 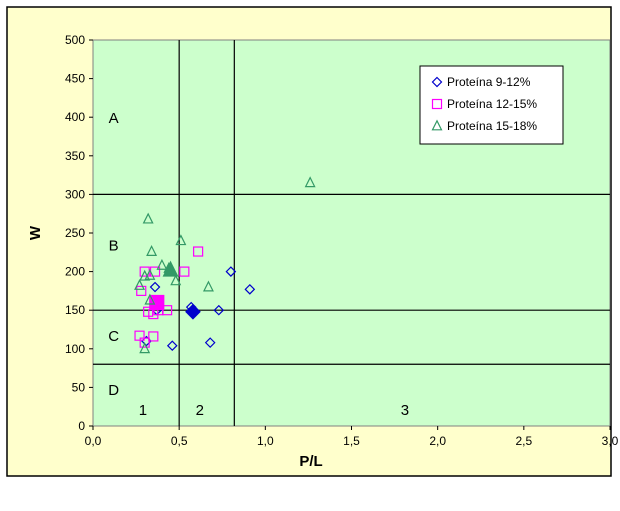 What do you see at coordinates (114, 246) in the screenshot?
I see `zone-row-label: B` at bounding box center [114, 246].